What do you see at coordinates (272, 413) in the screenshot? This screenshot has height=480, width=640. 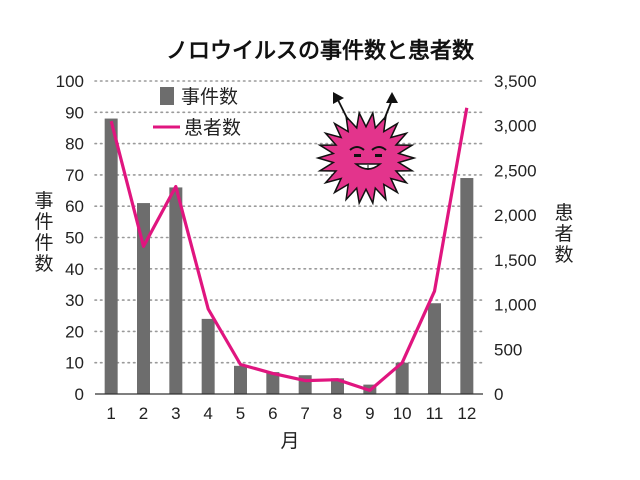 I see `x-tick-label: 6` at bounding box center [272, 413].